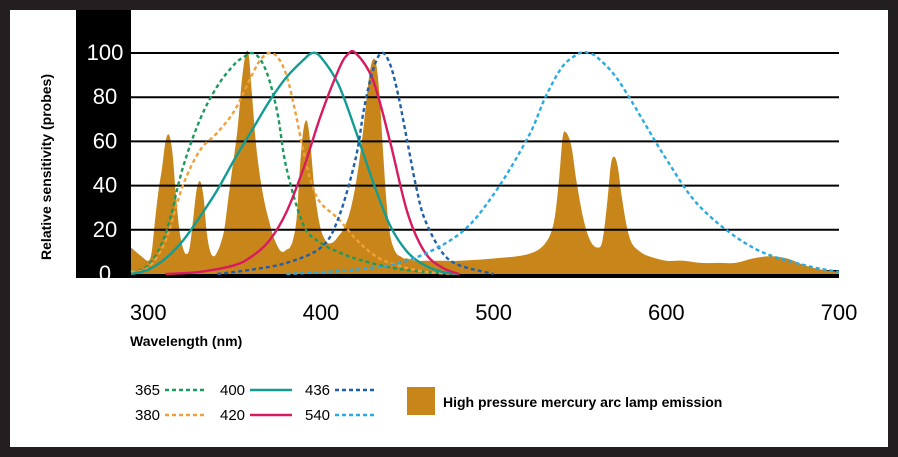 The image size is (898, 457). Describe the element at coordinates (256, 403) in the screenshot. I see `legend: 365 400 436 380 420 540` at that location.